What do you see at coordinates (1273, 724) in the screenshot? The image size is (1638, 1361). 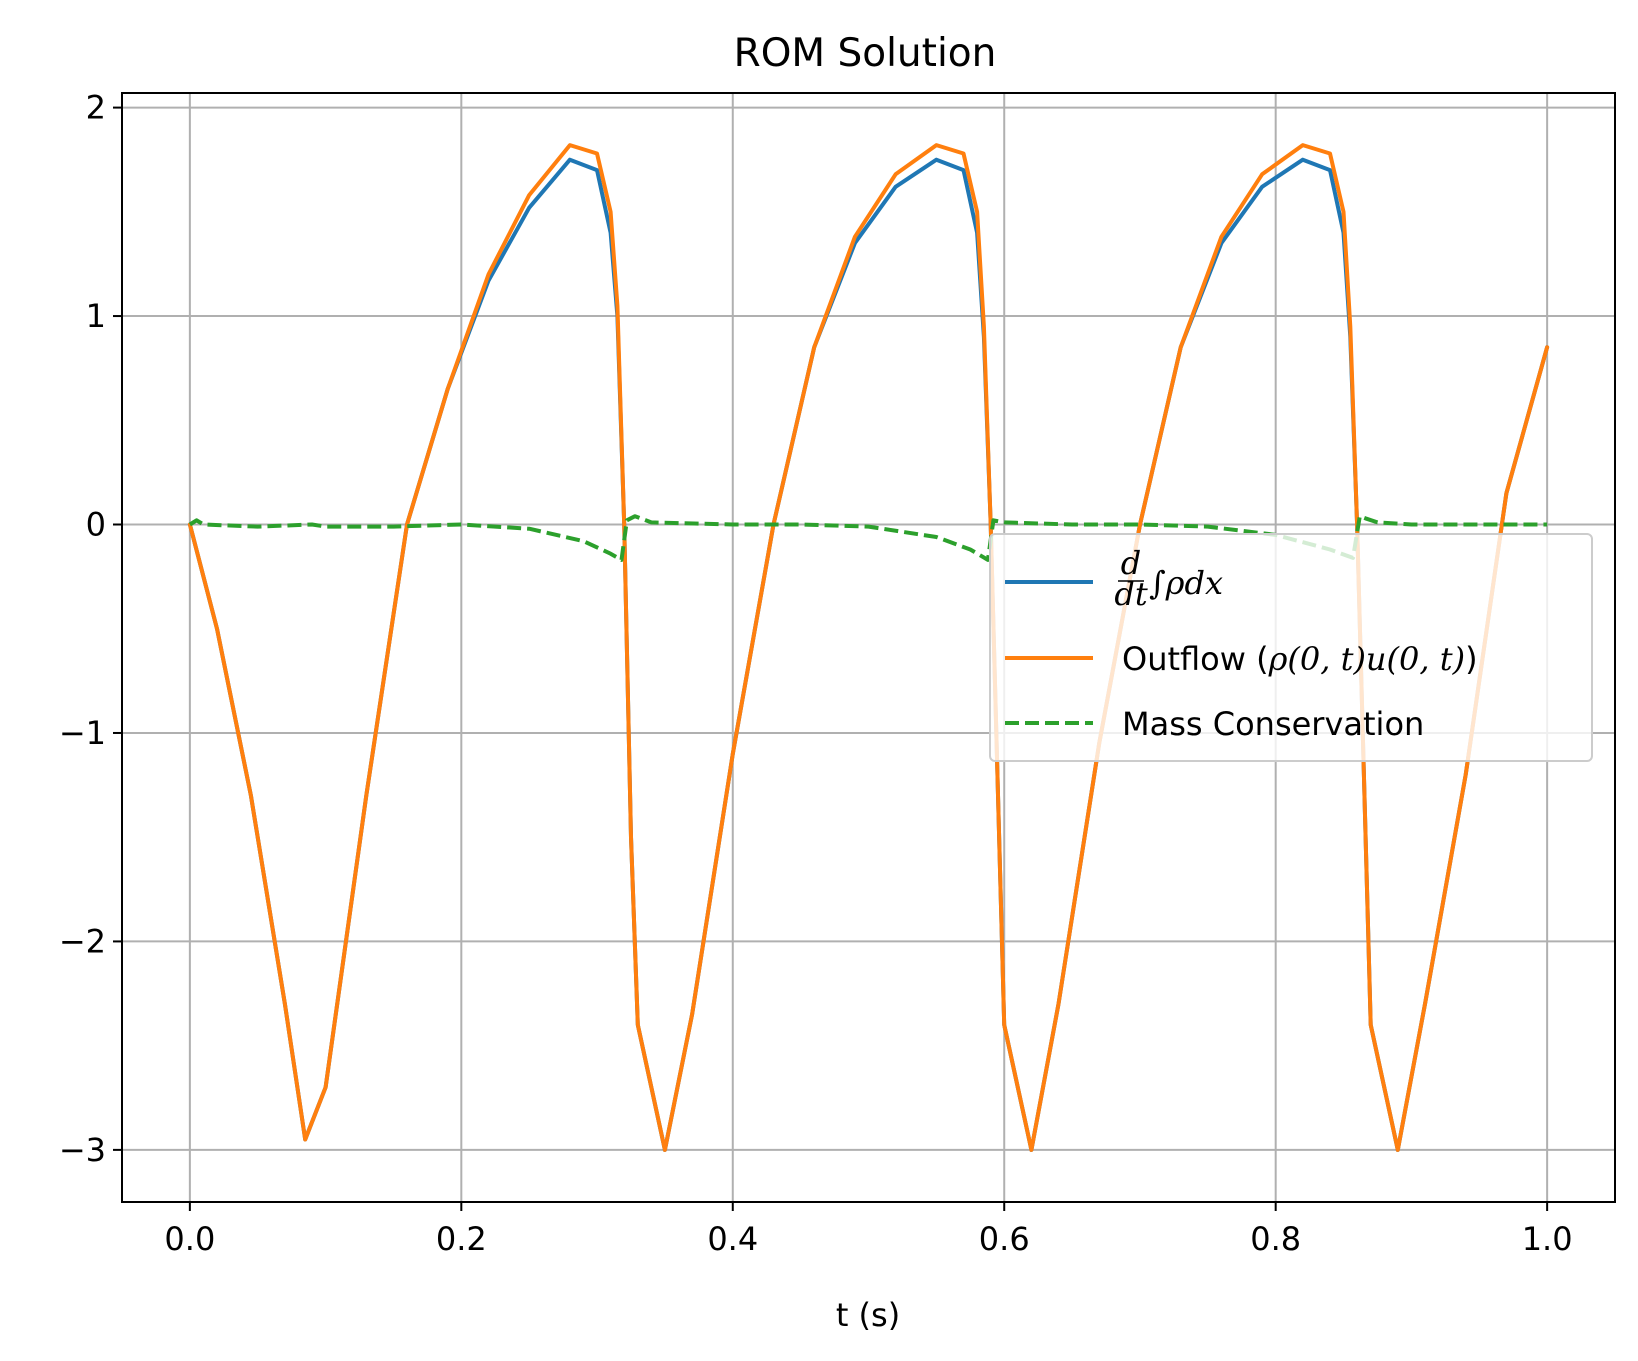 I see `legend-label-series-3: Mass Conservation` at bounding box center [1273, 724].